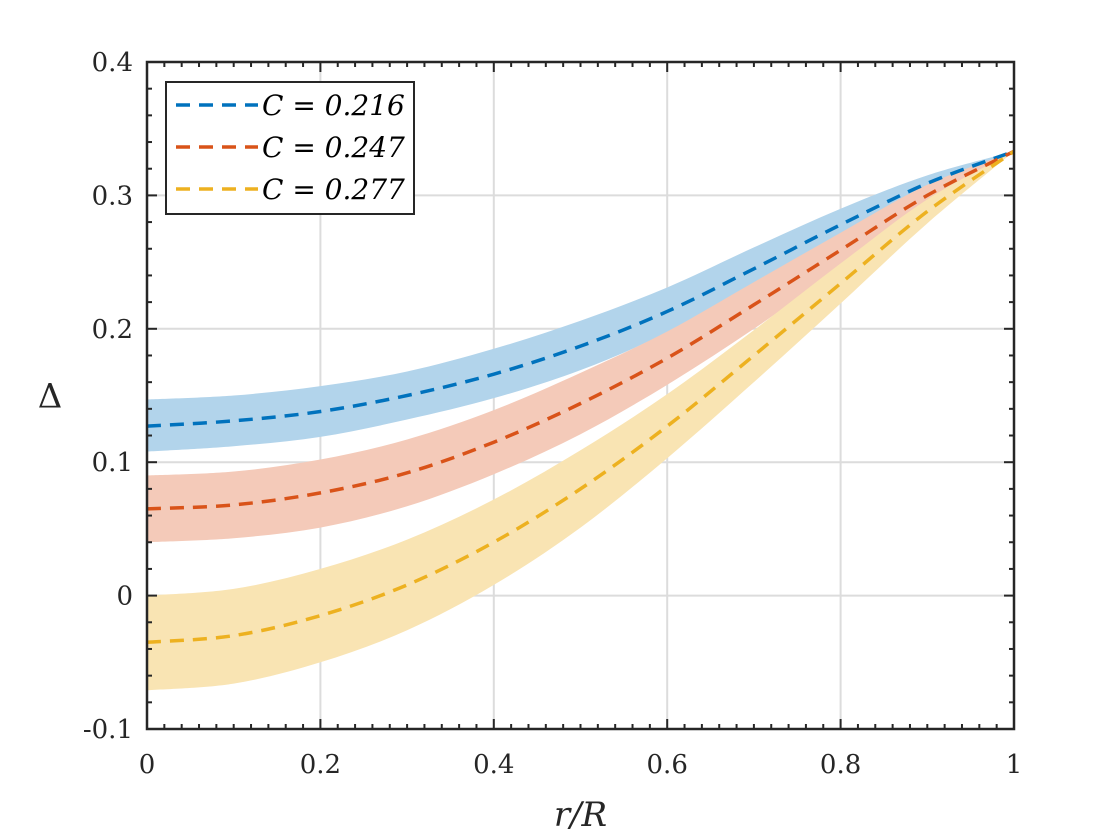  I want to click on legend-label-2: C = 0.247, so click(333, 147).